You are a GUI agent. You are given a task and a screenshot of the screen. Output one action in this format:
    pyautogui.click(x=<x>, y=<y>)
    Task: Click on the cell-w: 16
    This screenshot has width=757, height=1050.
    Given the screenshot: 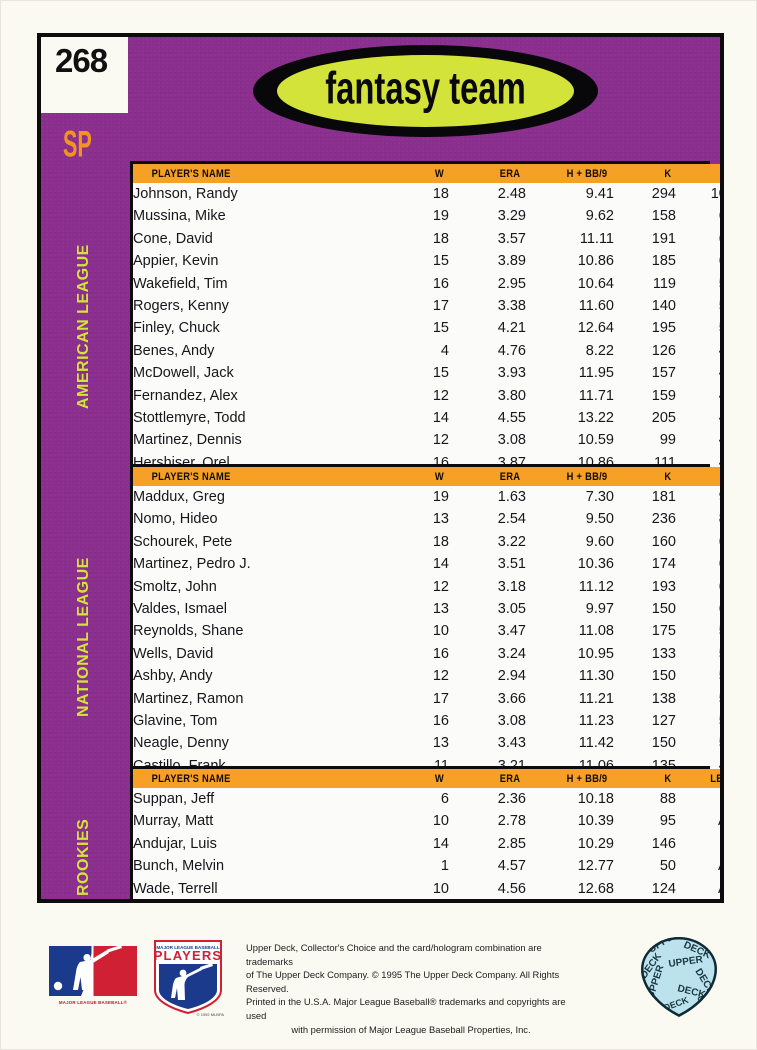 What is the action you would take?
    pyautogui.click(x=415, y=654)
    